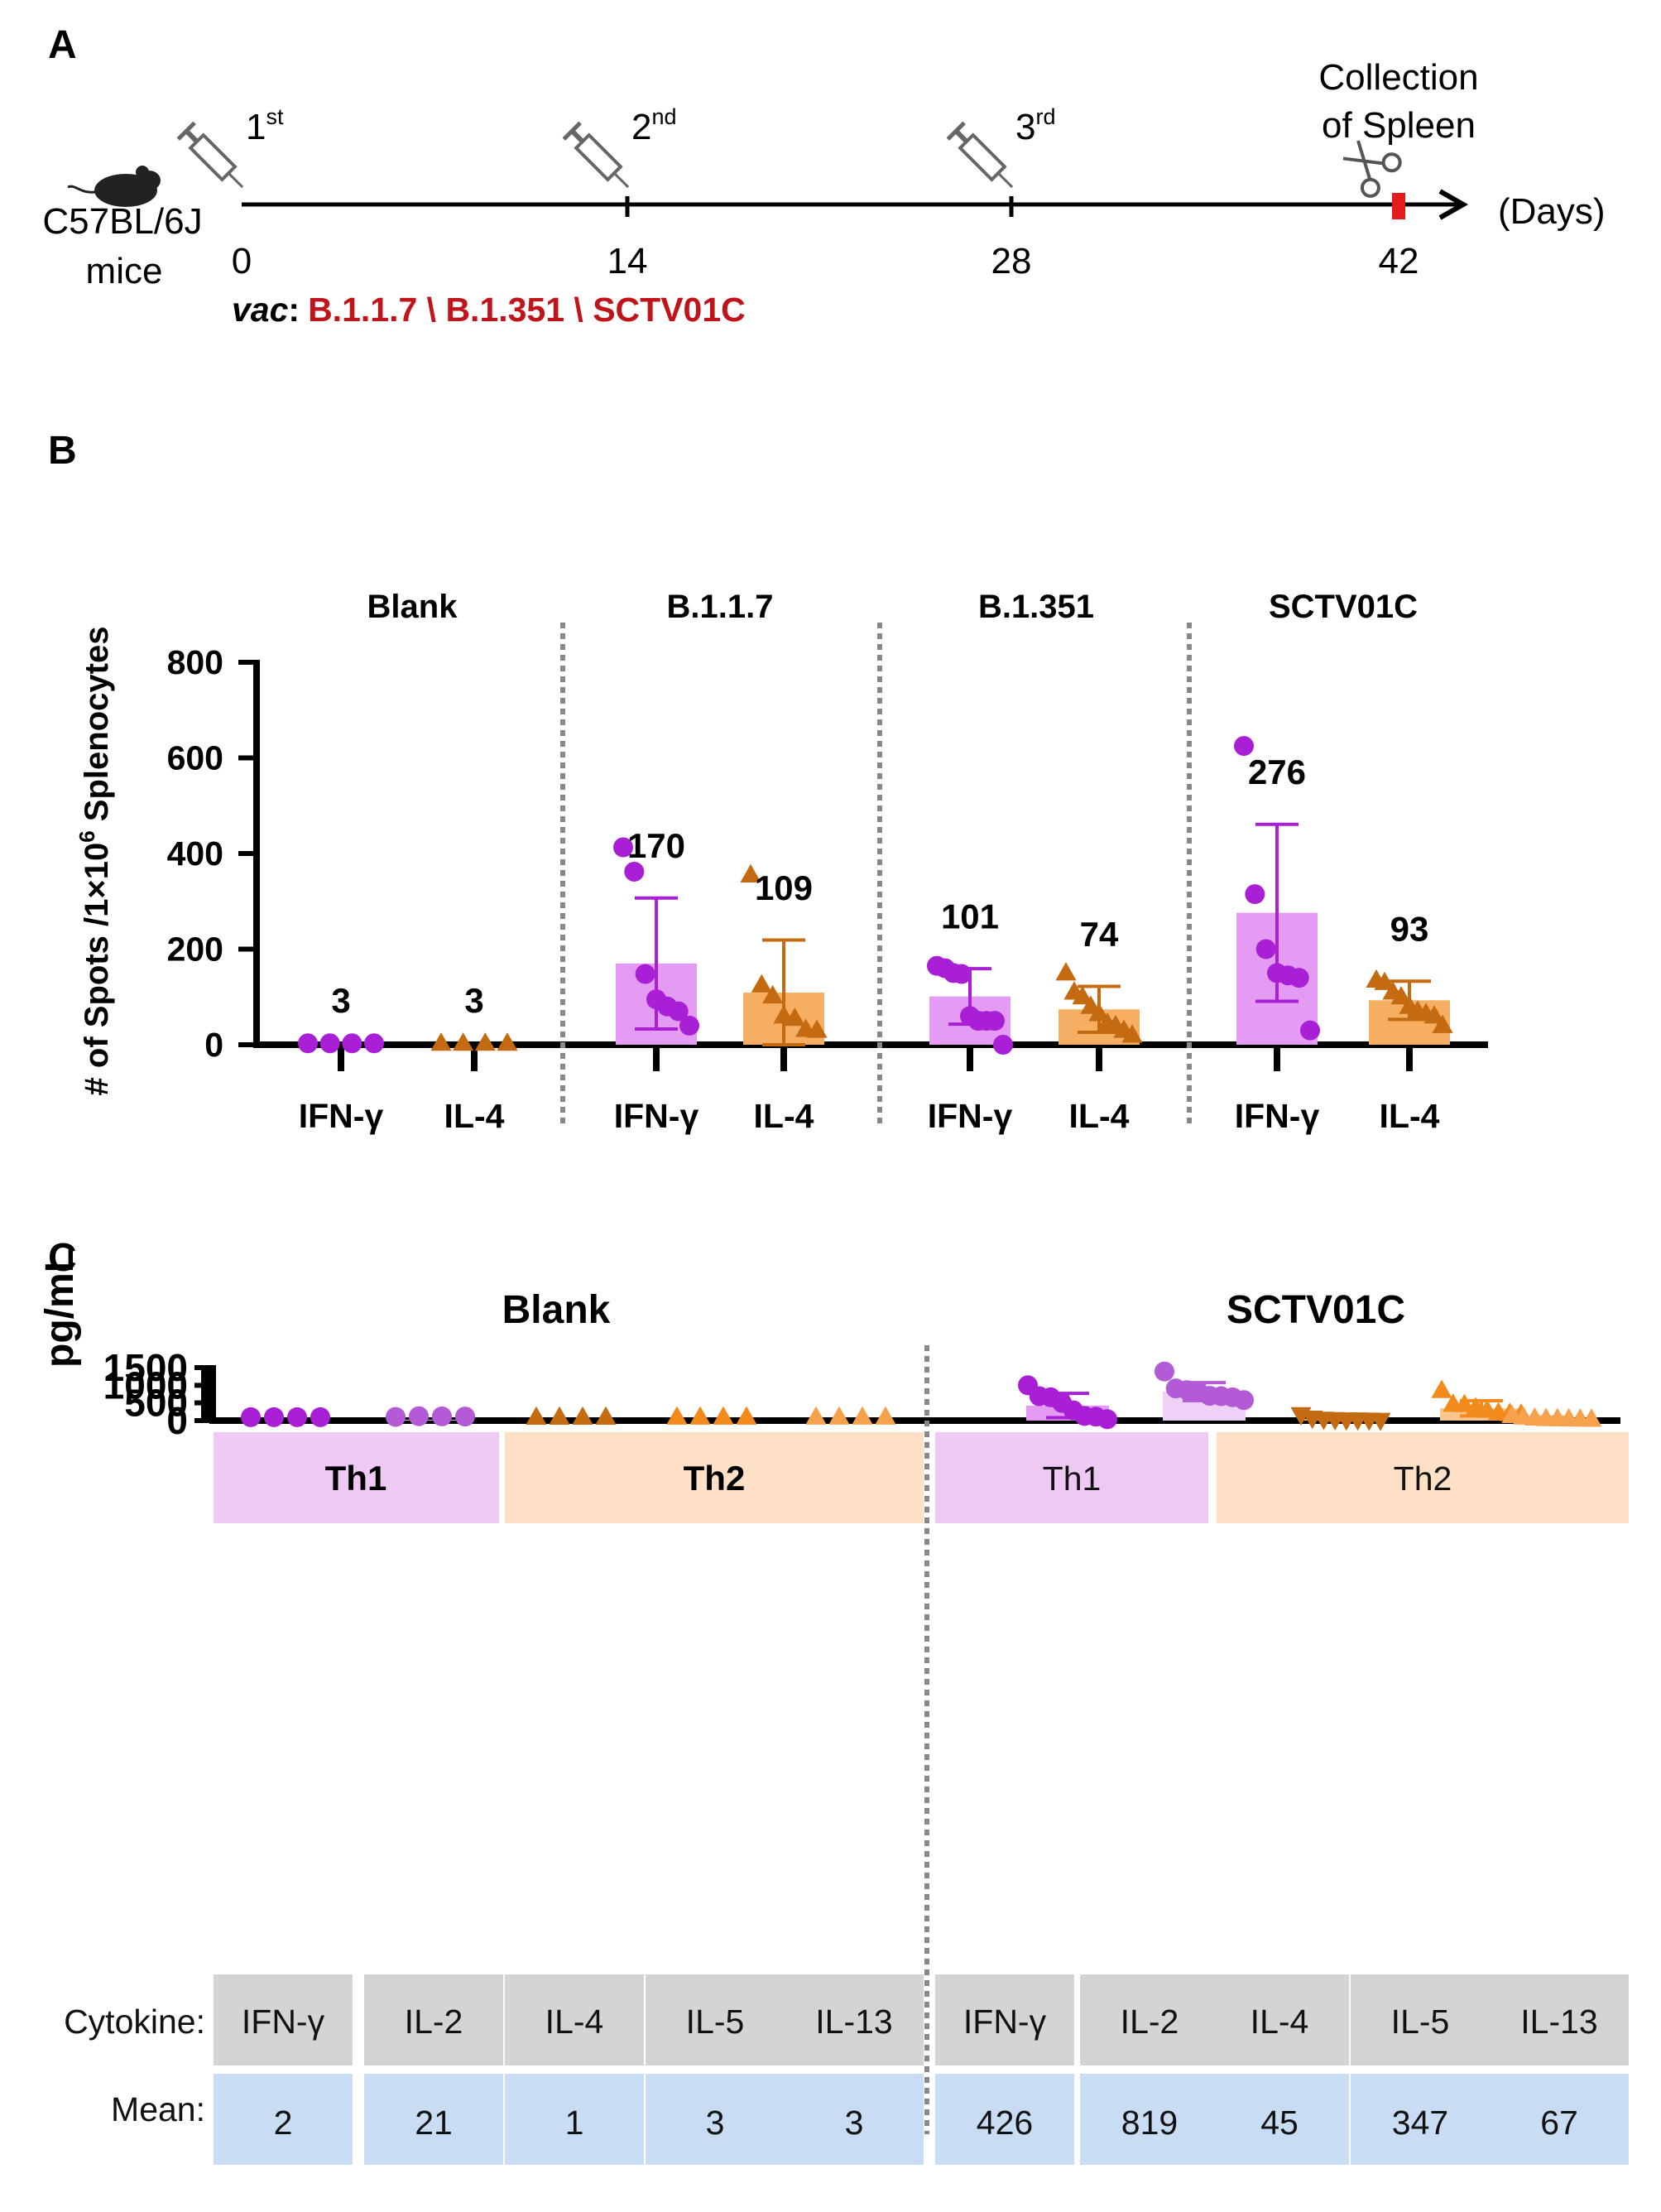 The width and height of the screenshot is (1661, 2212). I want to click on group-title: Blank, so click(412, 607).